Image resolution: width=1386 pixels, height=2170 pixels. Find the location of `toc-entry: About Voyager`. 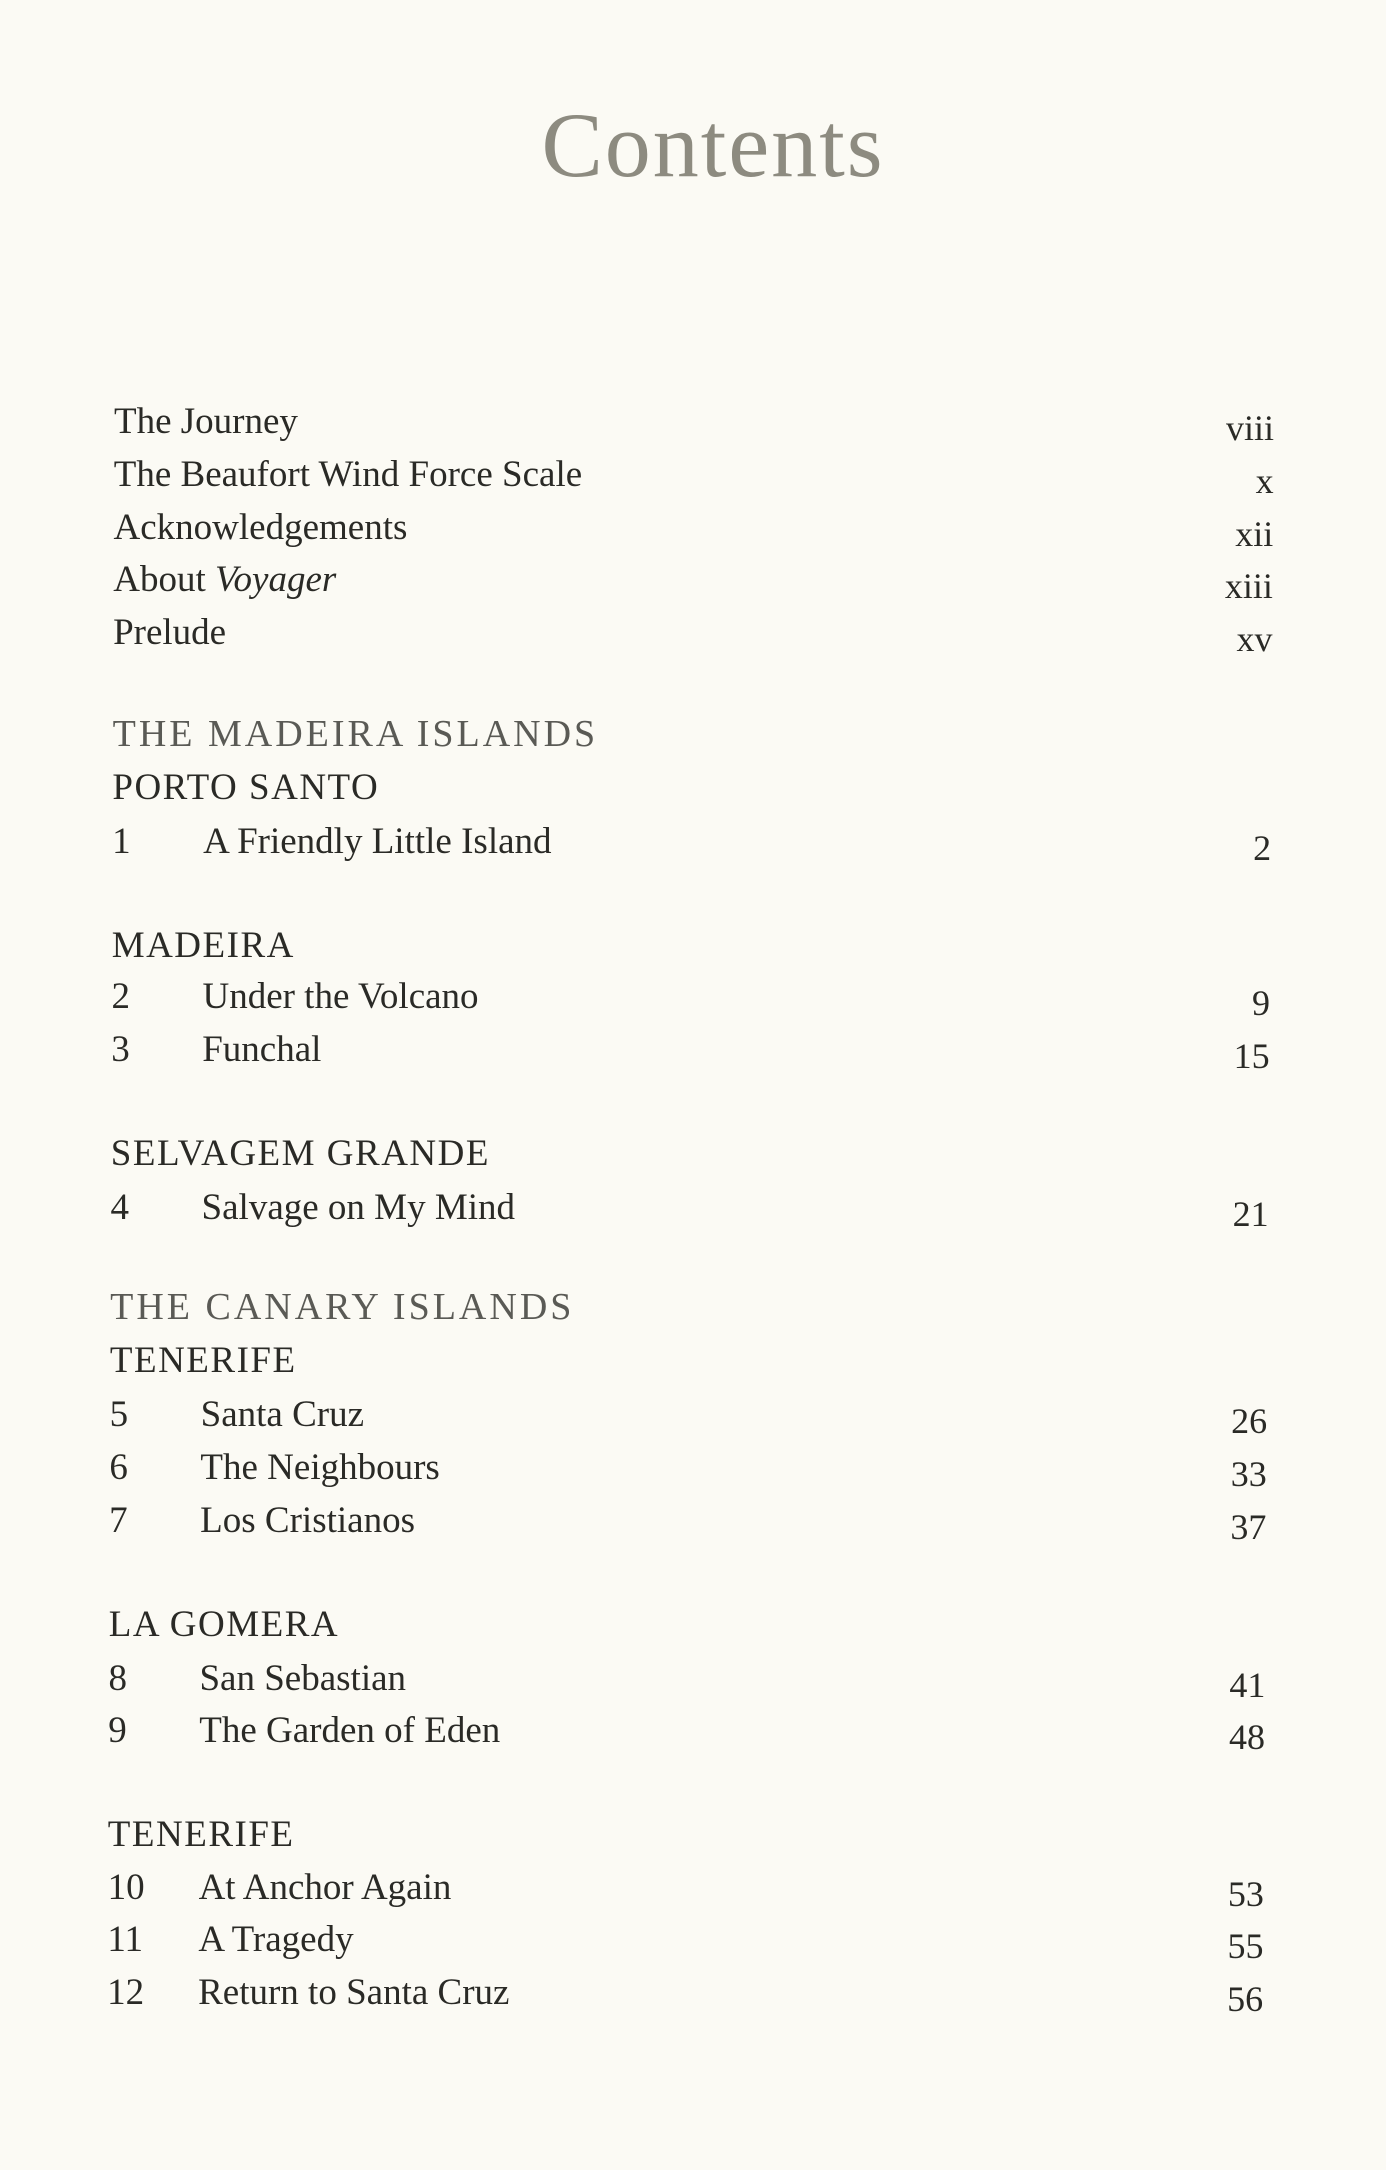

toc-entry: About Voyager is located at coordinates (224, 580).